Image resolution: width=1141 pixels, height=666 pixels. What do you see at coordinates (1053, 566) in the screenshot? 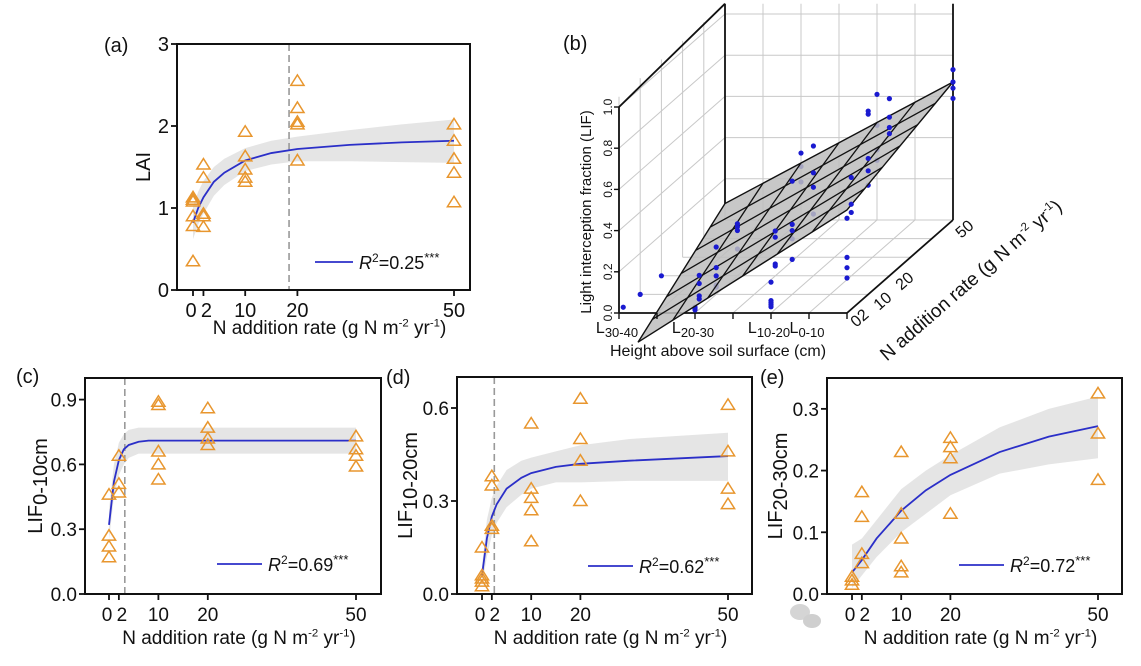
I see `legend-value: =0.72` at bounding box center [1053, 566].